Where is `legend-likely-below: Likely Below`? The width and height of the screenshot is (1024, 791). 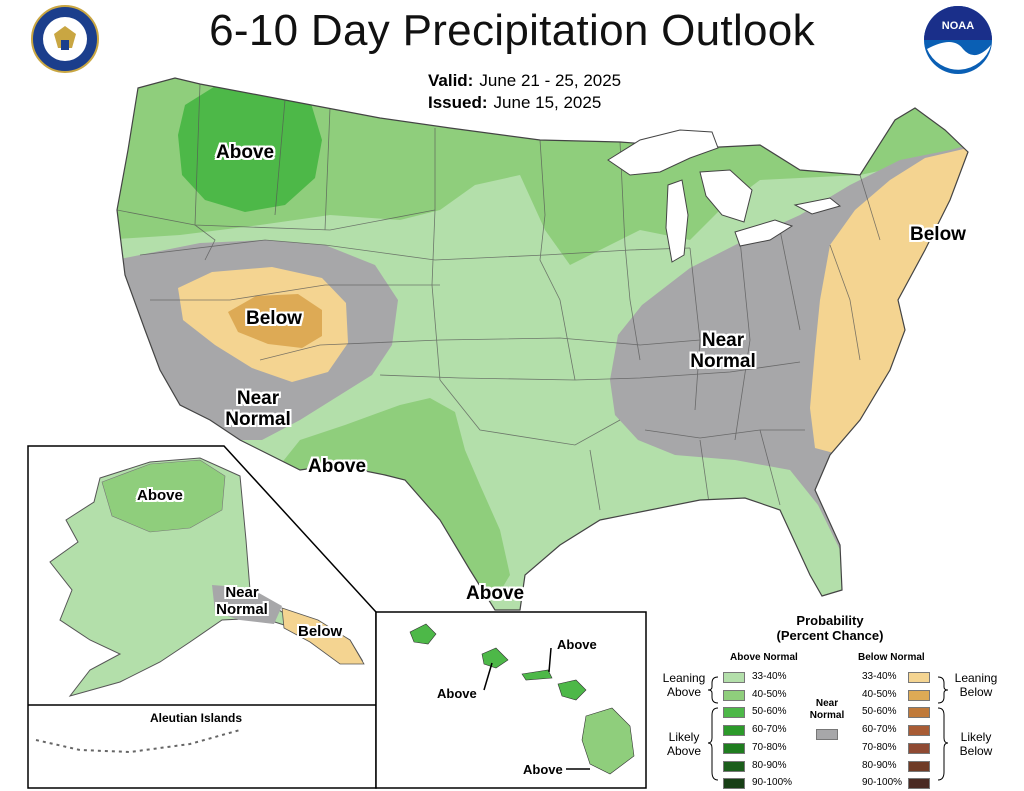 legend-likely-below: Likely Below is located at coordinates (976, 744).